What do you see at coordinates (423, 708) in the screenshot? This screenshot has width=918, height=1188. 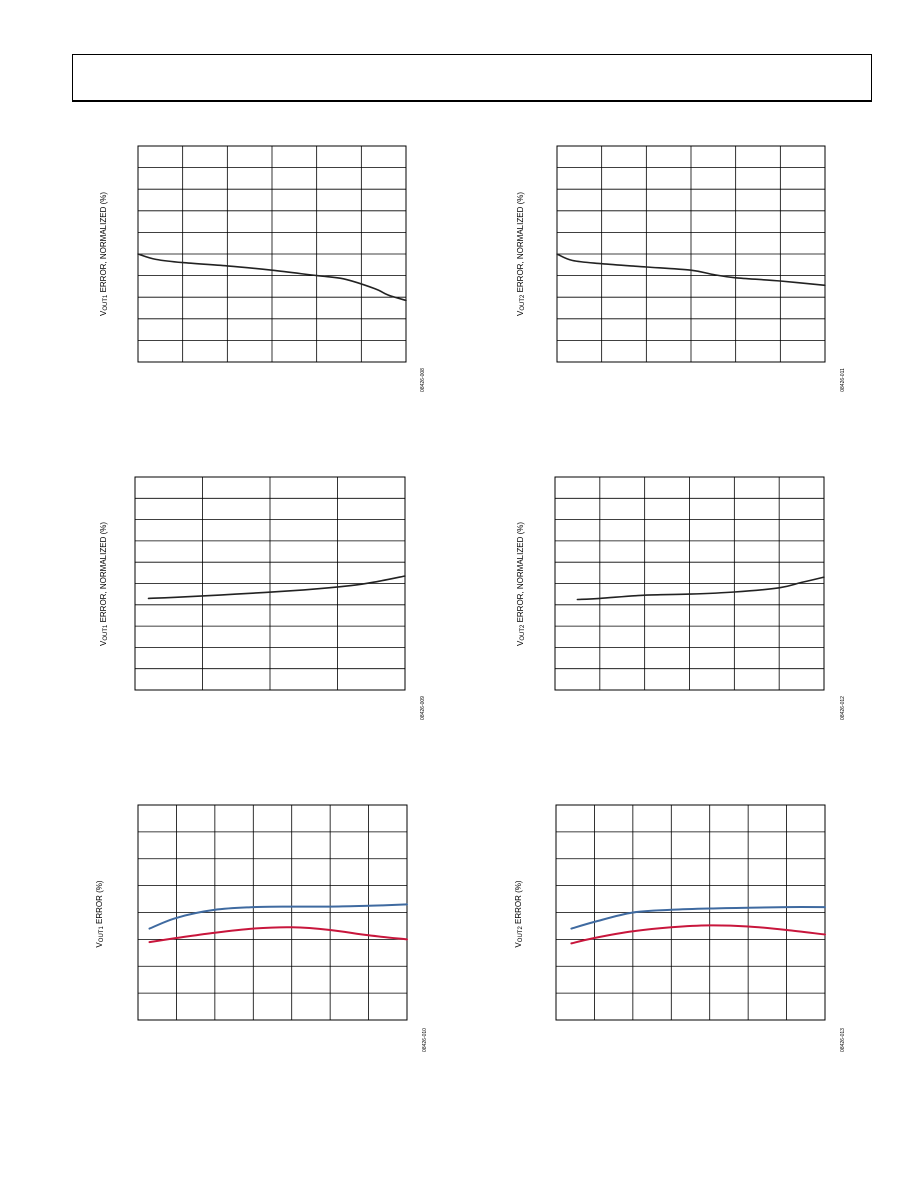 I see `chart-c3-fig-number: 08426-009` at bounding box center [423, 708].